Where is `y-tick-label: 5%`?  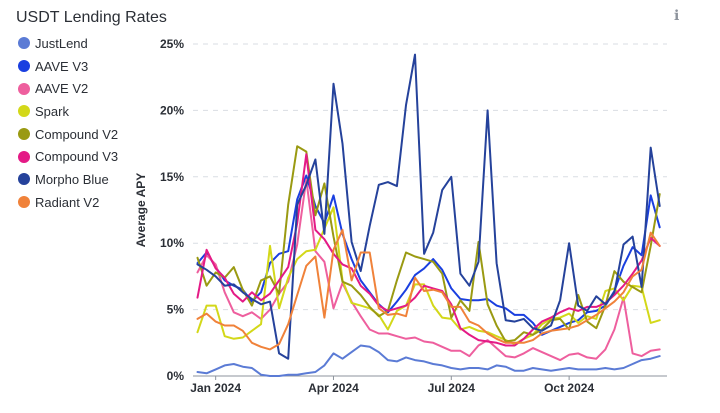 y-tick-label: 5% is located at coordinates (176, 310).